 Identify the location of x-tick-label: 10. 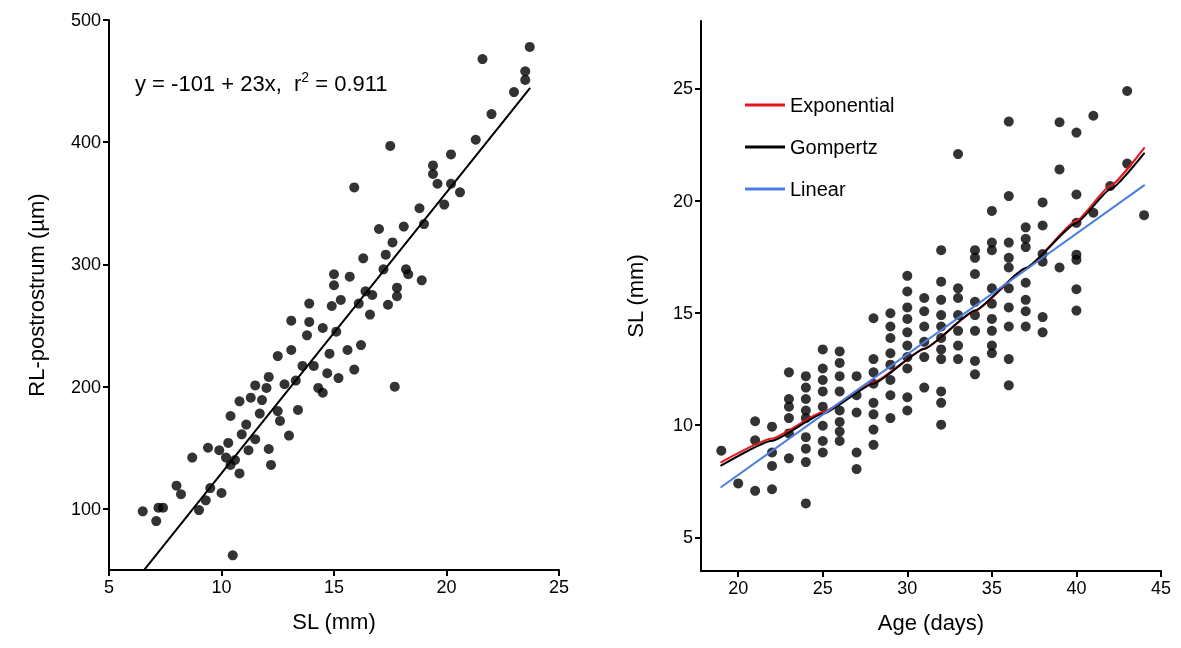
(221, 587).